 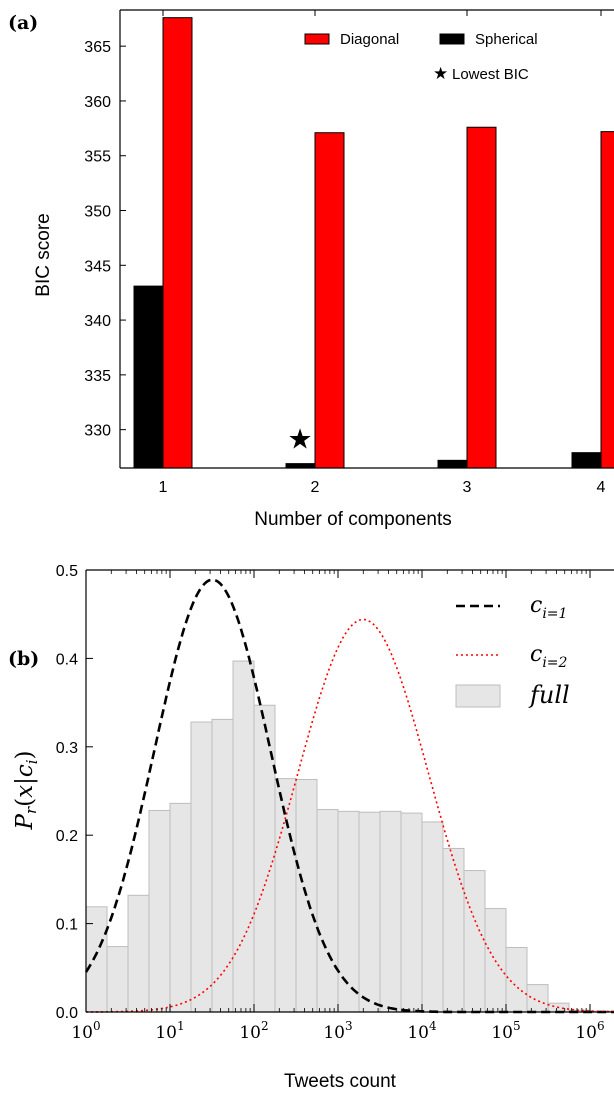 What do you see at coordinates (478, 696) in the screenshot?
I see `legend-swatch-full` at bounding box center [478, 696].